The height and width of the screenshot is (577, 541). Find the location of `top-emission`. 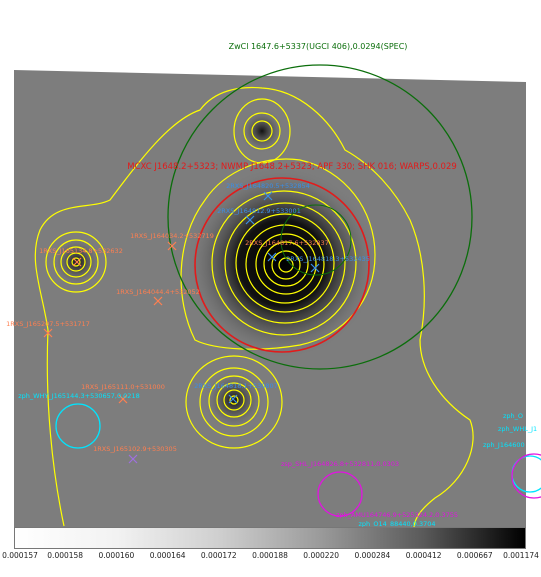

top-emission is located at coordinates (262, 131).